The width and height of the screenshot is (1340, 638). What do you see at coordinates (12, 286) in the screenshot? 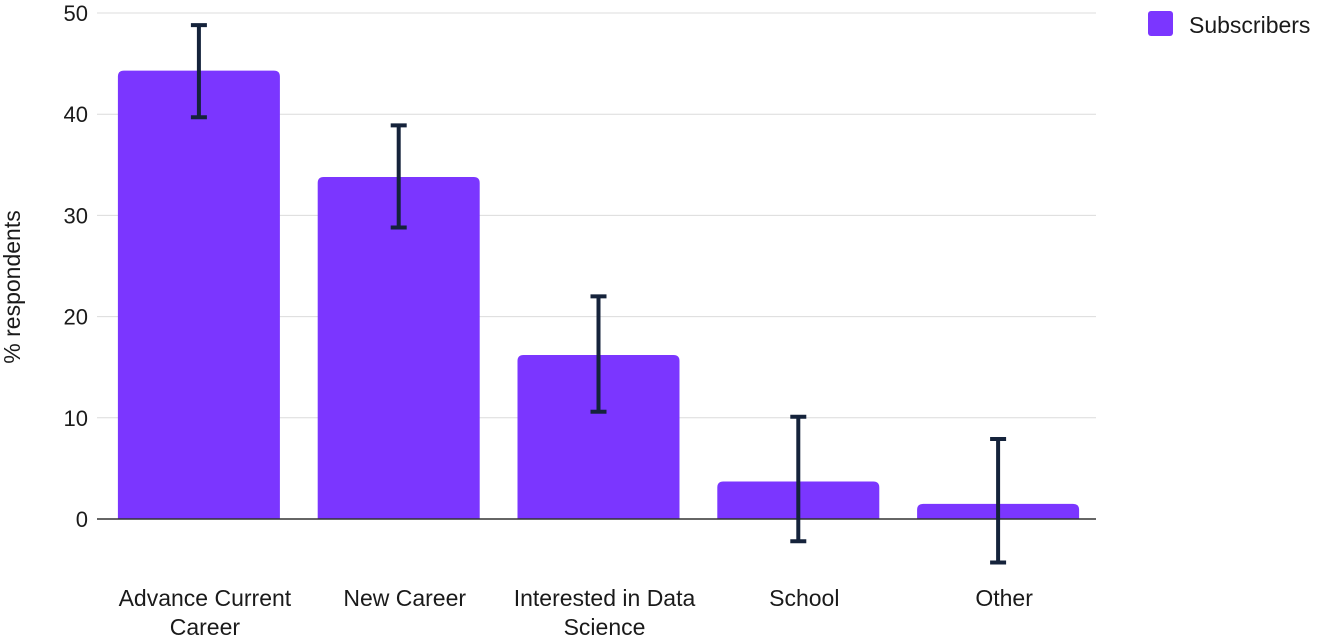
I see `y-axis-label: % respondents` at bounding box center [12, 286].